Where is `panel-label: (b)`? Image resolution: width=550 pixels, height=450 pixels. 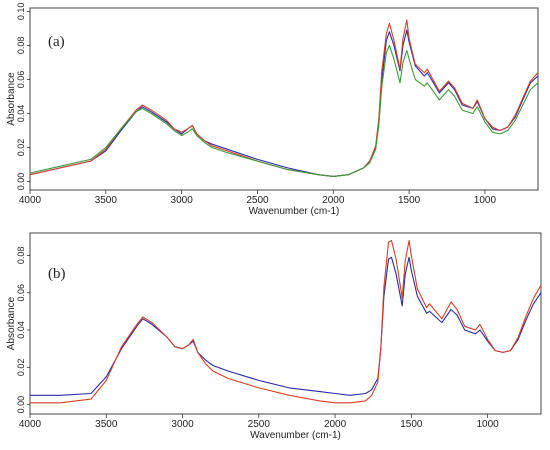 panel-label: (b) is located at coordinates (57, 274).